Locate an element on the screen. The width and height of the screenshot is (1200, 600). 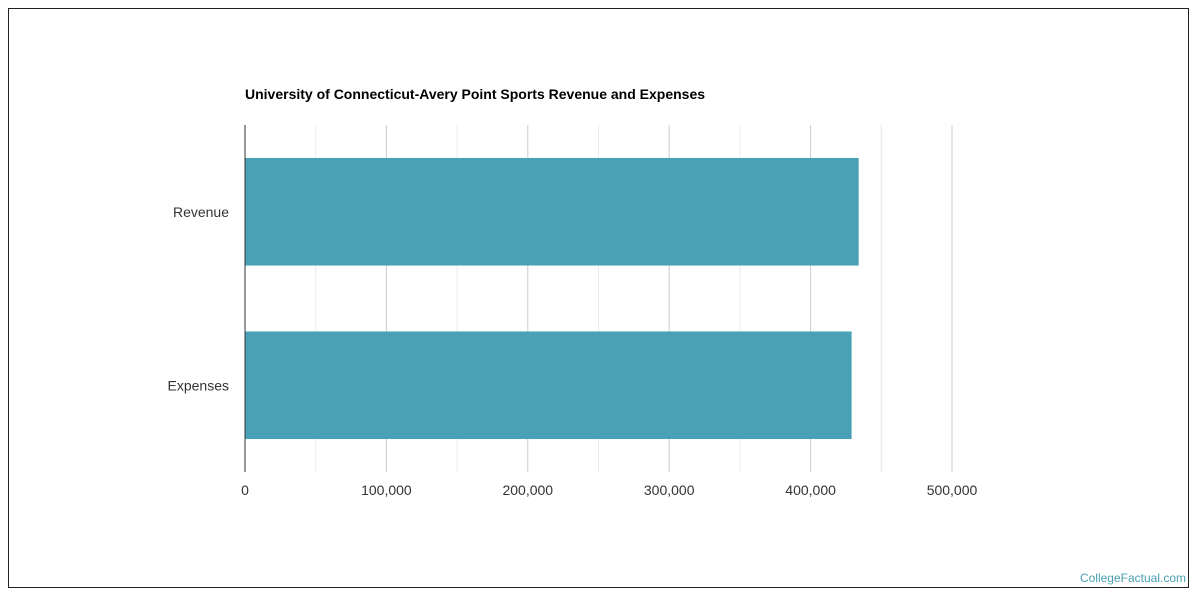
x-tick-label: 400,000 is located at coordinates (810, 490).